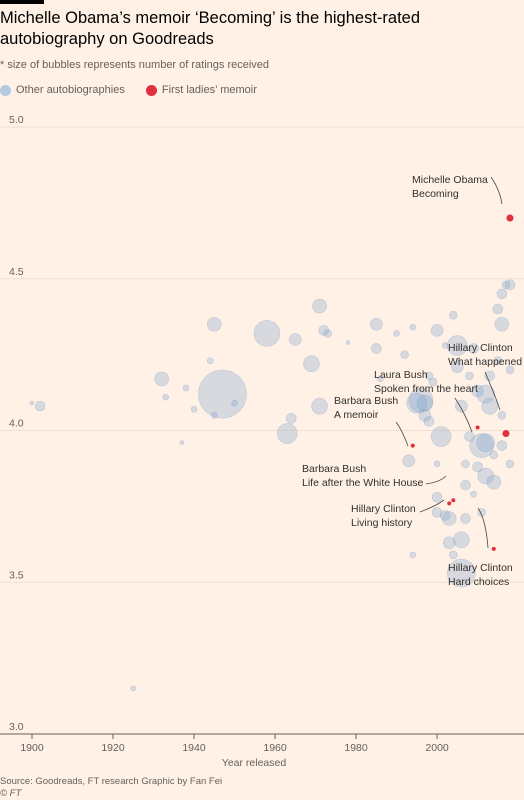 This screenshot has height=800, width=524. Describe the element at coordinates (11, 793) in the screenshot. I see `copyright-note: © FT` at that location.